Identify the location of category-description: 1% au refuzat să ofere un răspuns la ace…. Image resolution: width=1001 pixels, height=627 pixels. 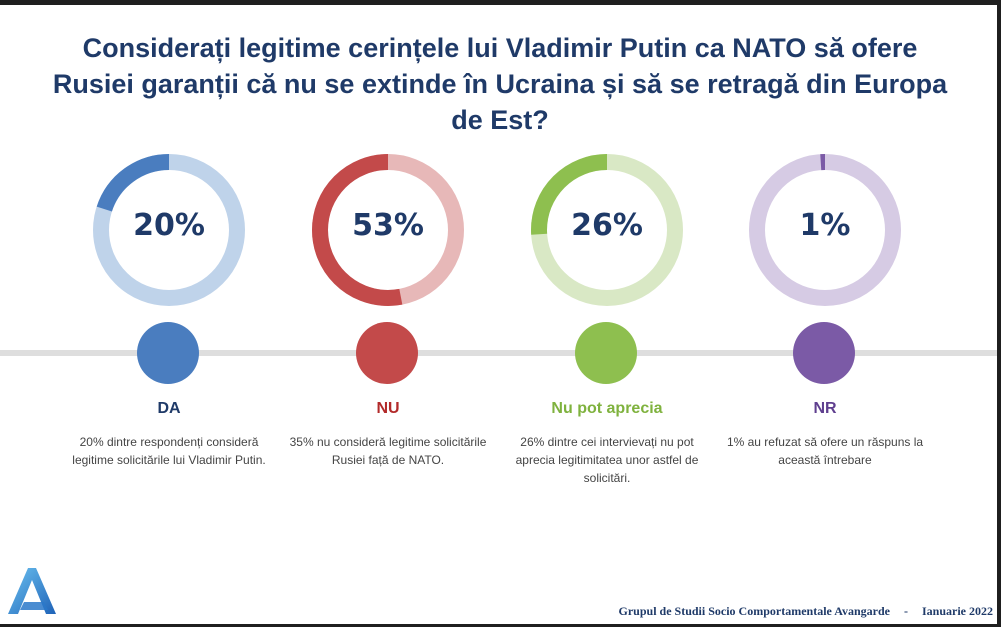
(825, 451).